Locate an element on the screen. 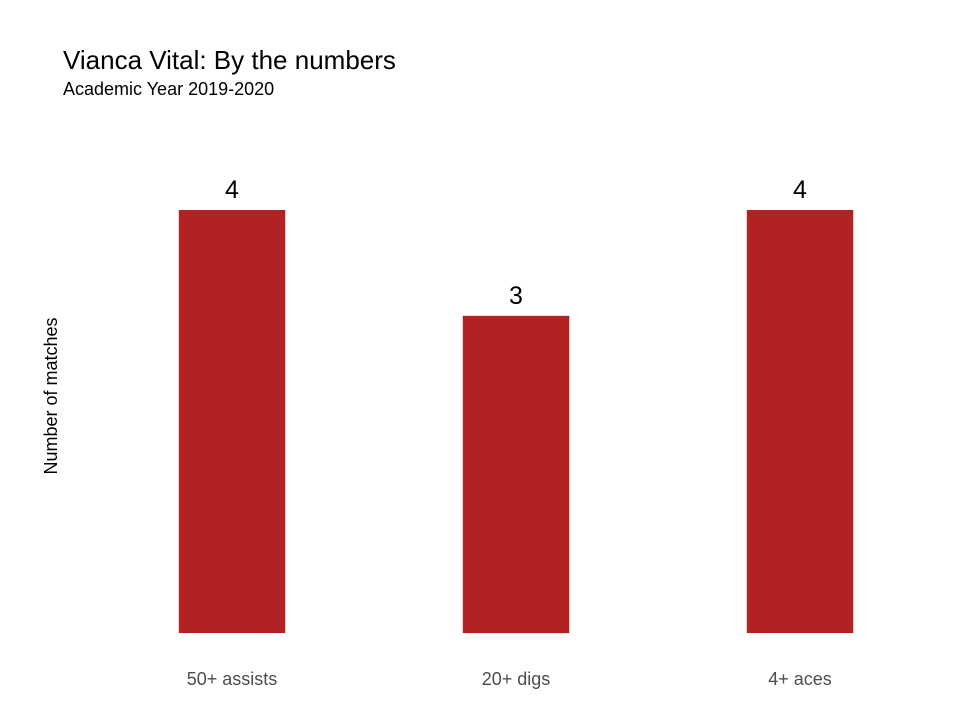  chart-subtitle: Academic Year 2019-2020 is located at coordinates (168, 89).